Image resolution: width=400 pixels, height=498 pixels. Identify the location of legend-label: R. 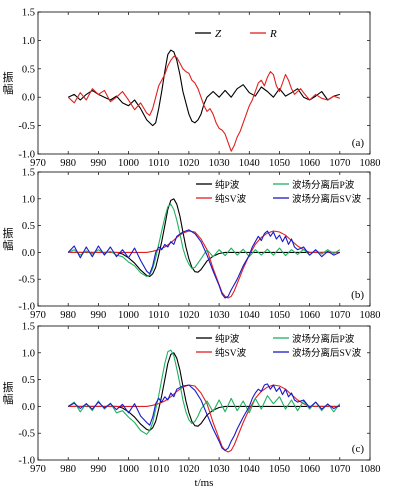
(273, 34).